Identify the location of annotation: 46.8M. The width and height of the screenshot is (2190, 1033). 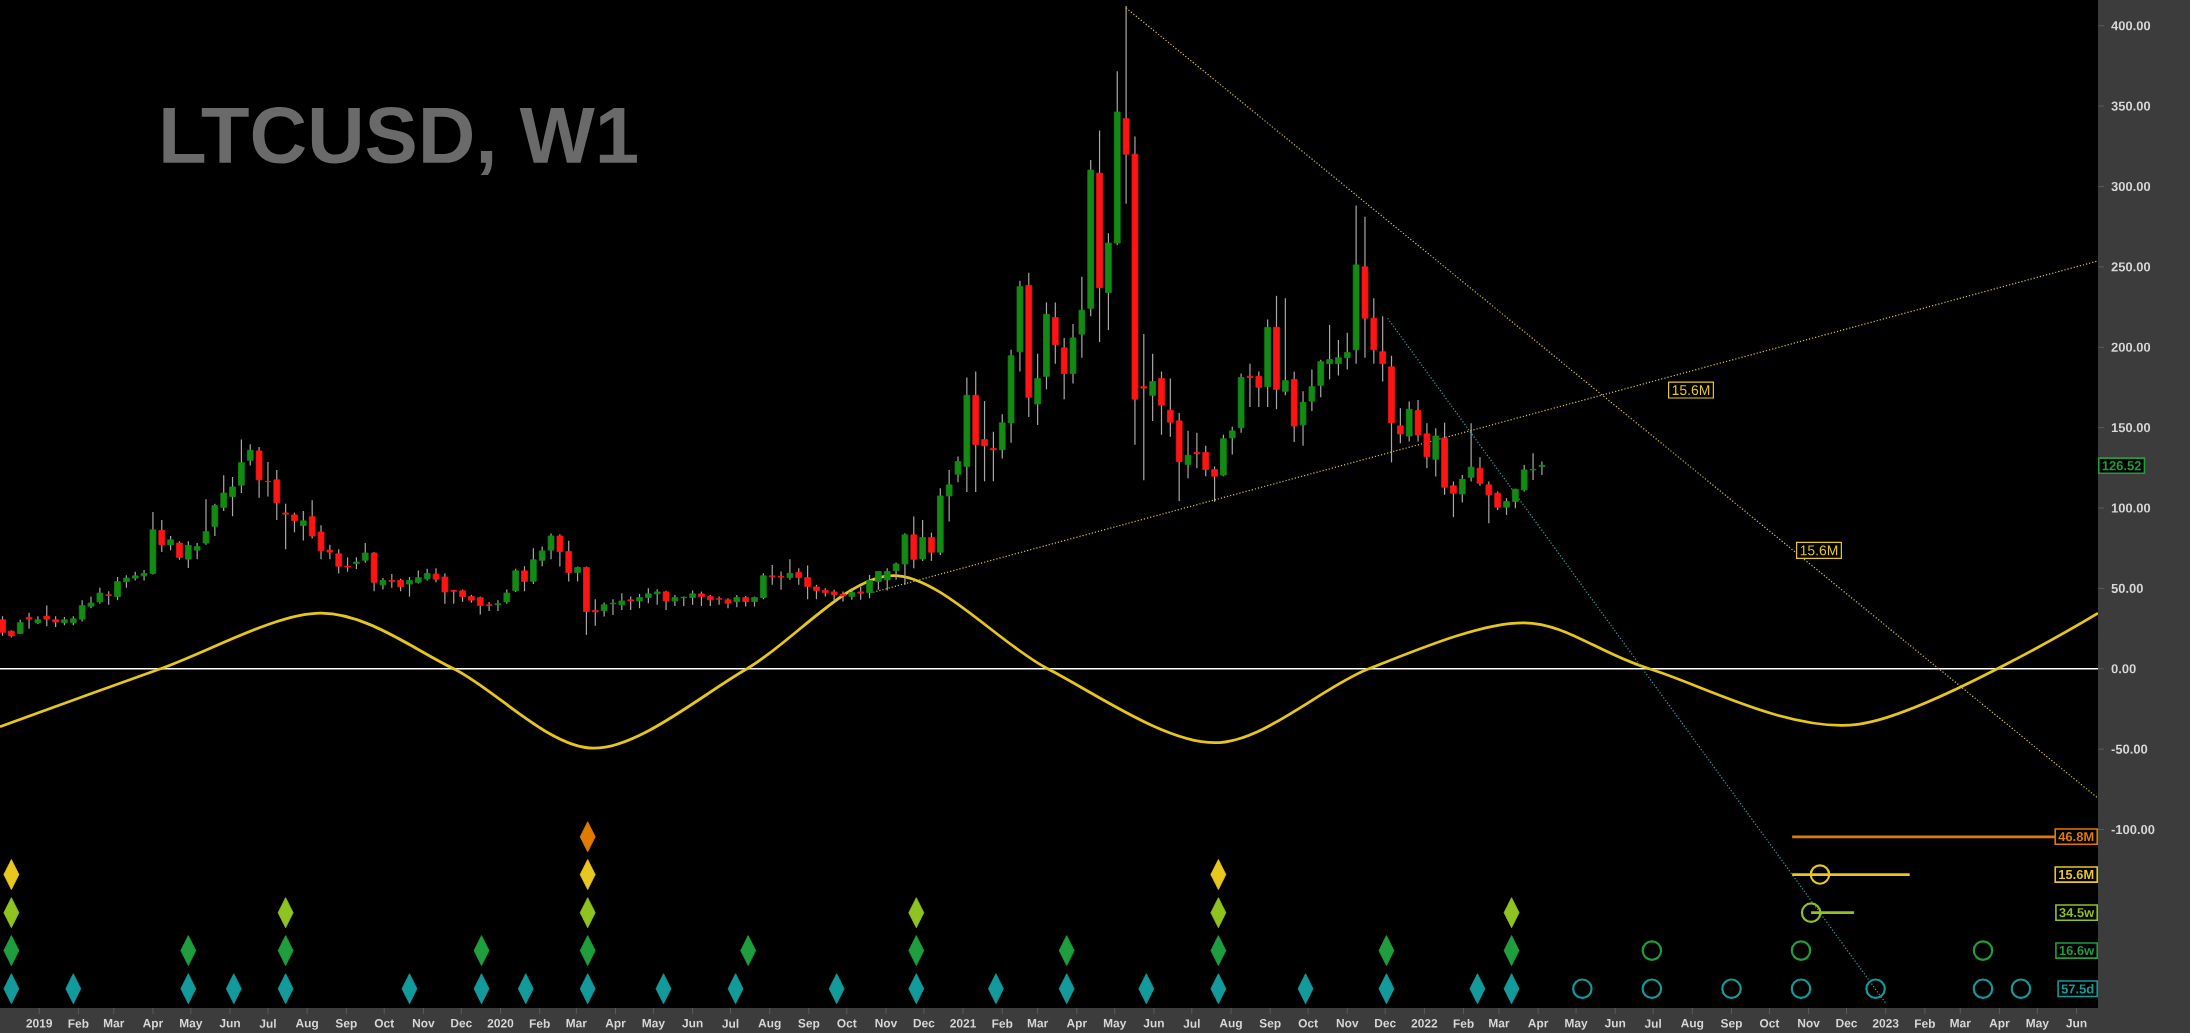
(2076, 837).